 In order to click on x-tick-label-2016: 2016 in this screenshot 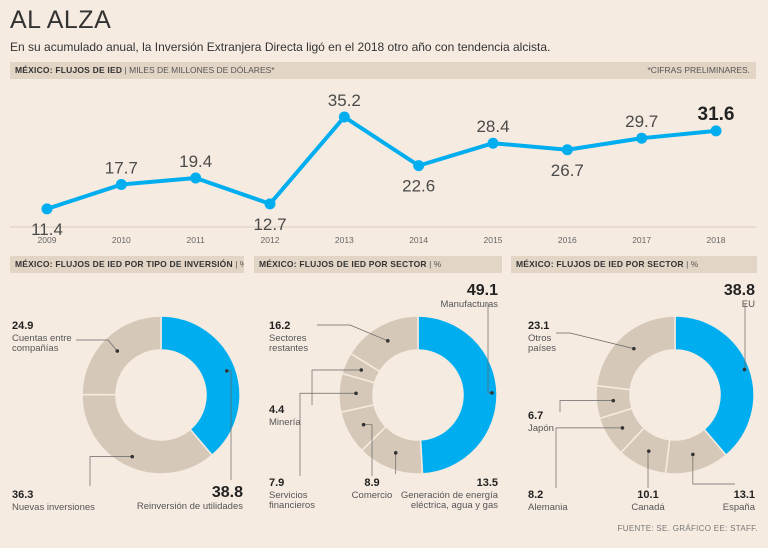, I will do `click(567, 240)`.